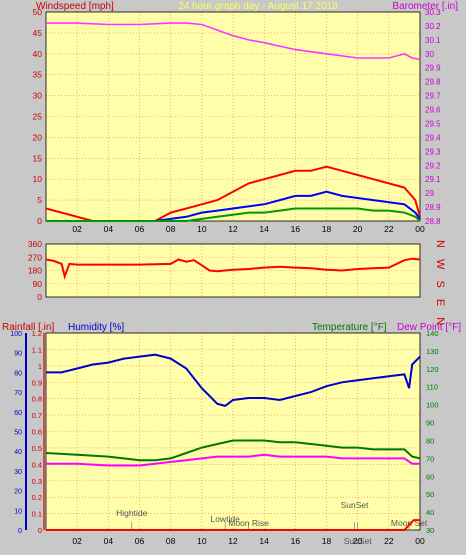 Image resolution: width=466 pixels, height=555 pixels. Describe the element at coordinates (433, 12) in the screenshot. I see `y-right-tick-label: 30.3` at that location.